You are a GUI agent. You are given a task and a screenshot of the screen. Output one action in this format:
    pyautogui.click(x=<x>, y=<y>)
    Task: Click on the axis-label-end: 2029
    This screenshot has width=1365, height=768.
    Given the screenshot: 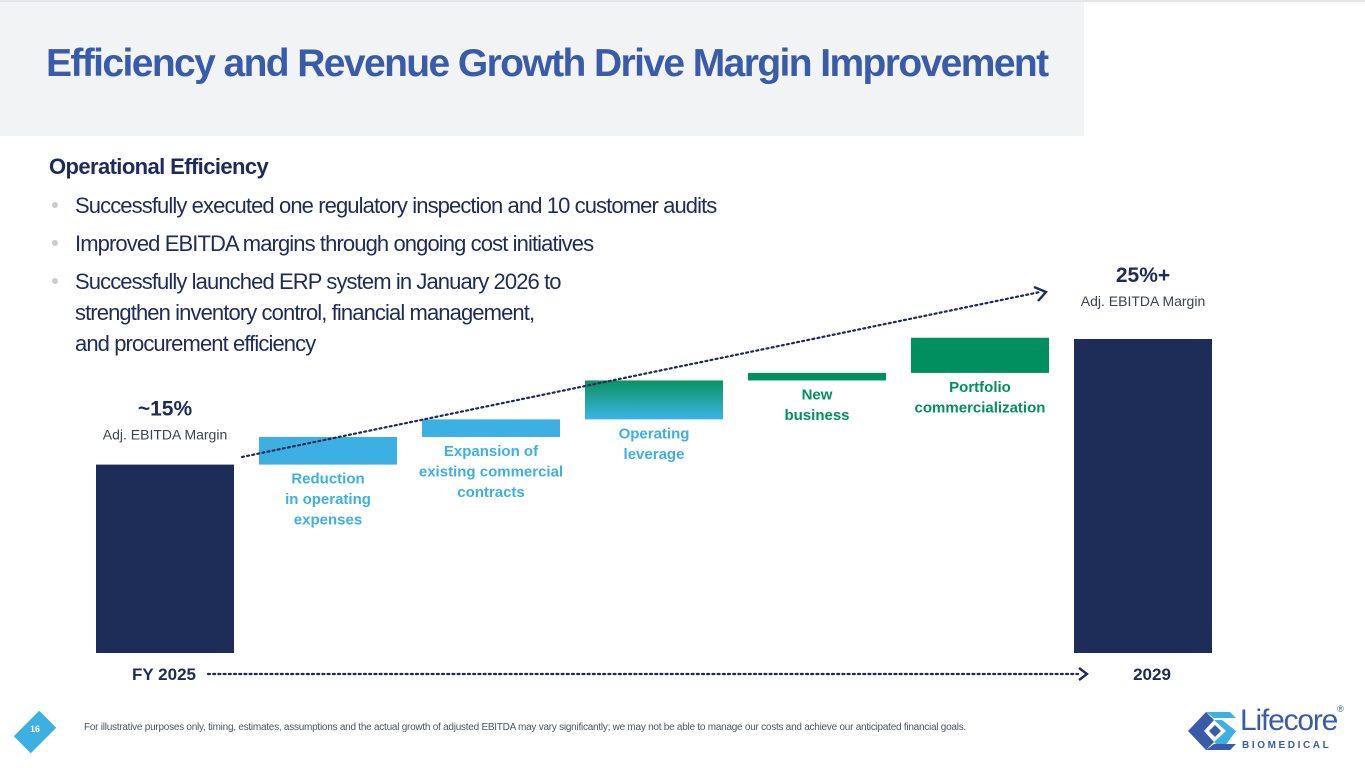 What is the action you would take?
    pyautogui.click(x=1152, y=674)
    